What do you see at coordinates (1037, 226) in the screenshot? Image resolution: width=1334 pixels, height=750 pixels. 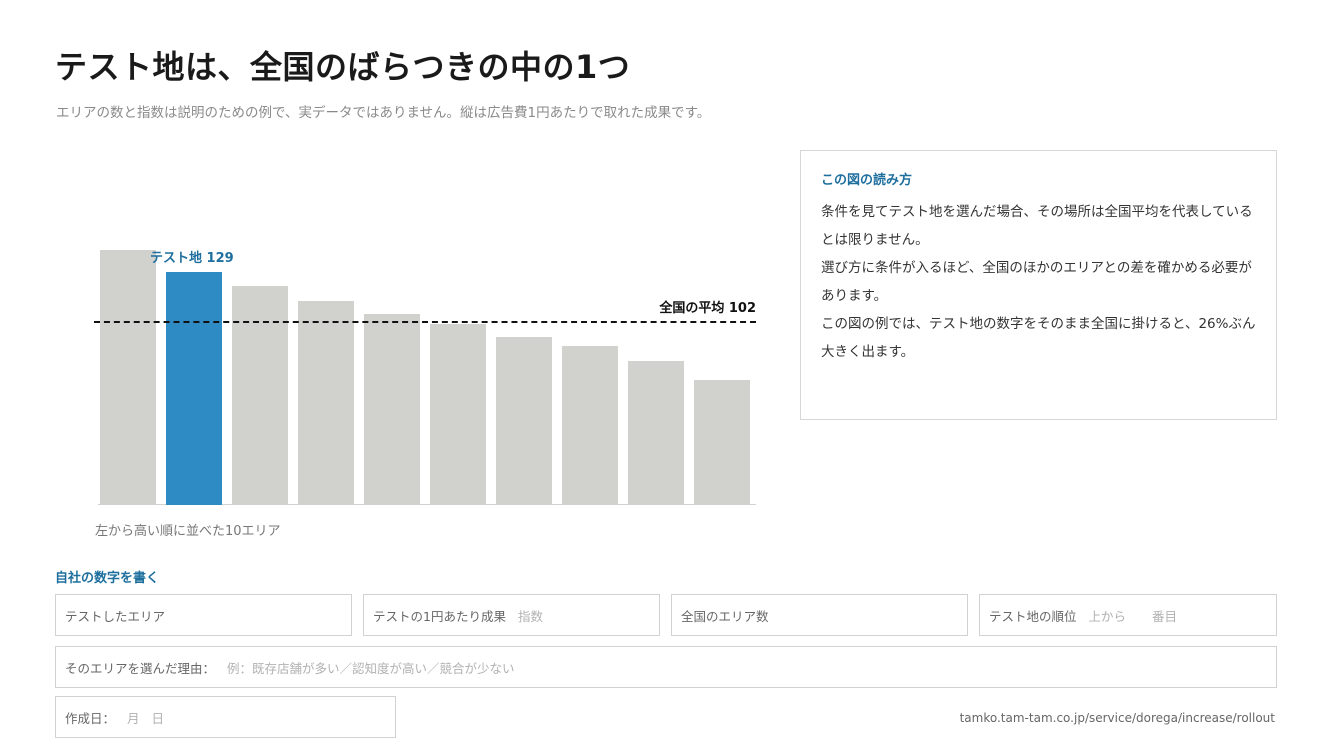 I see `note-paragraph: 条件を見てテスト地を選んだ場合、その場所は全国平均を代表しているとは限りません。` at bounding box center [1037, 226].